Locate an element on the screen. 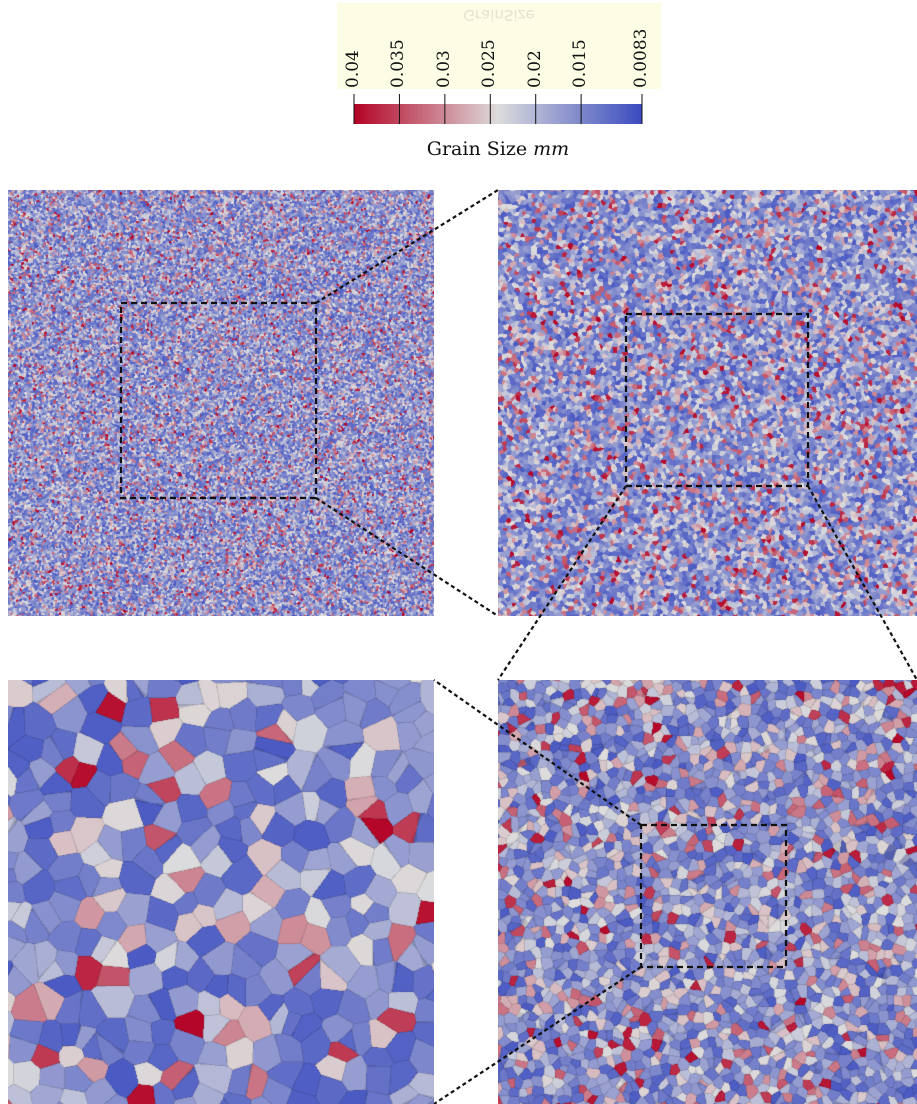 The image size is (917, 1104). colorbar-title-unit: mm is located at coordinates (551, 149).